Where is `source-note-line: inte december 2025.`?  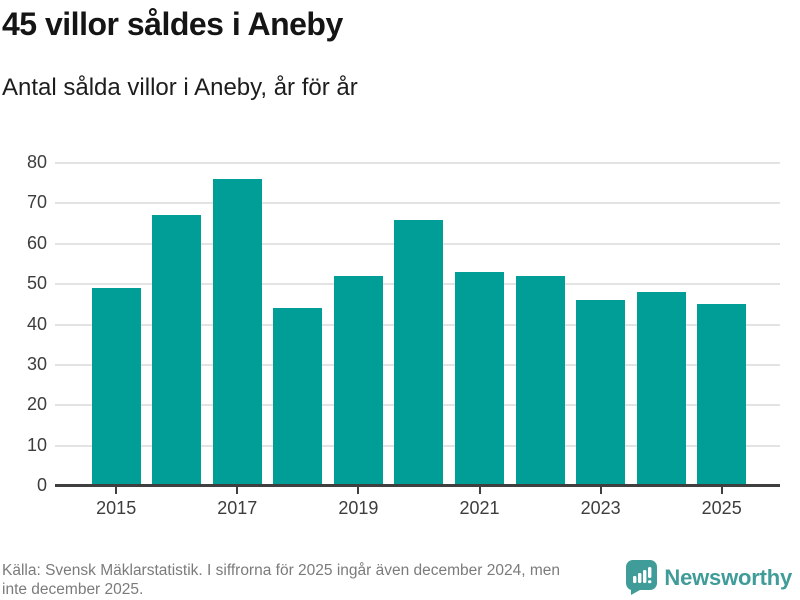 source-note-line: inte december 2025. is located at coordinates (73, 589).